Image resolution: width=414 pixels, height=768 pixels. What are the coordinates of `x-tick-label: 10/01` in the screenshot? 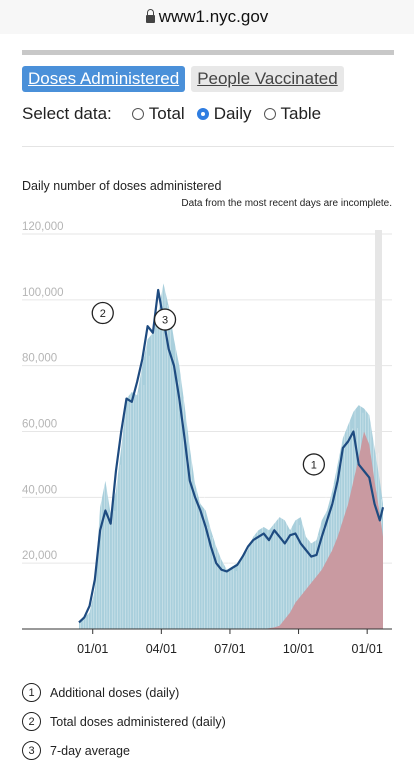 It's located at (298, 649).